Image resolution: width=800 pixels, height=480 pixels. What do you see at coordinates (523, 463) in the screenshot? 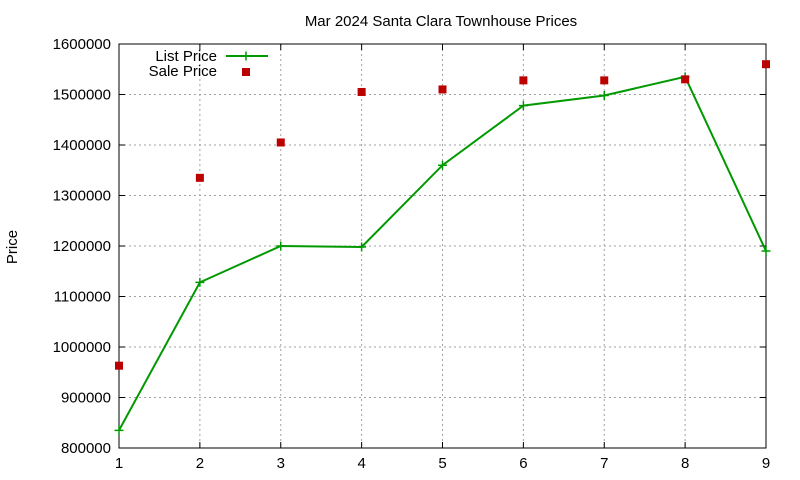
I see `x-tick-label: 6` at bounding box center [523, 463].